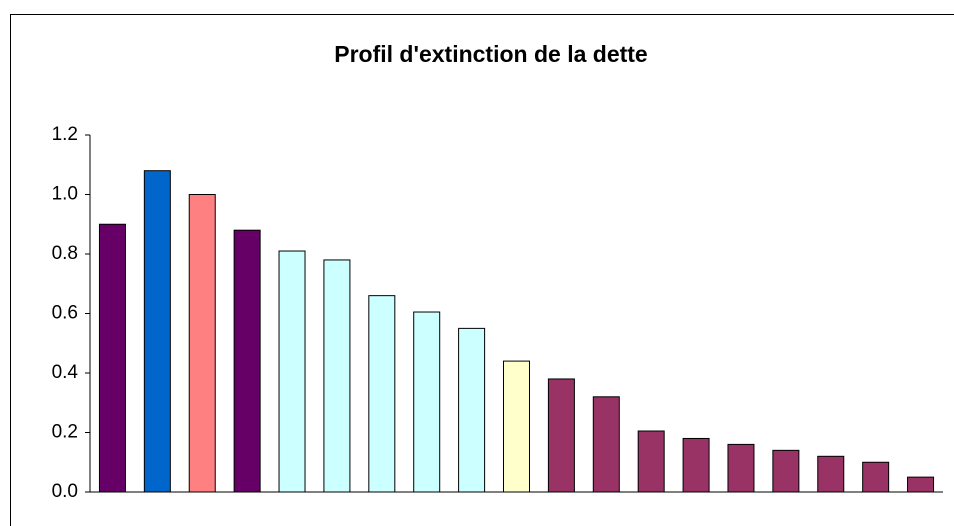  What do you see at coordinates (490, 54) in the screenshot?
I see `chart-title: Profil d'extinction de la dette` at bounding box center [490, 54].